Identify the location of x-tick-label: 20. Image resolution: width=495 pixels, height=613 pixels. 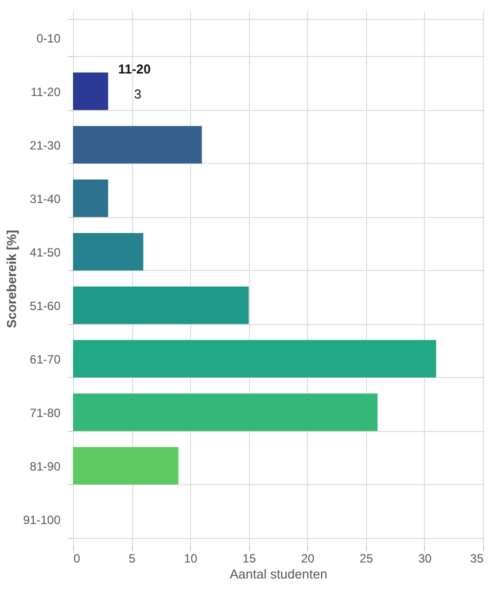
(308, 559).